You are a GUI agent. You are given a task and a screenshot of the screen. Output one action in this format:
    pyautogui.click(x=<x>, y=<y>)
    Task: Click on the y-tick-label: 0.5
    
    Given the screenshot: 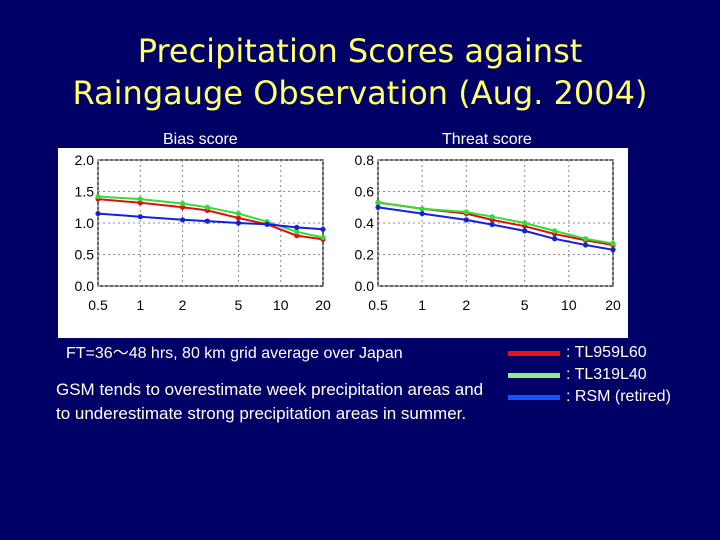 What is the action you would take?
    pyautogui.click(x=85, y=255)
    